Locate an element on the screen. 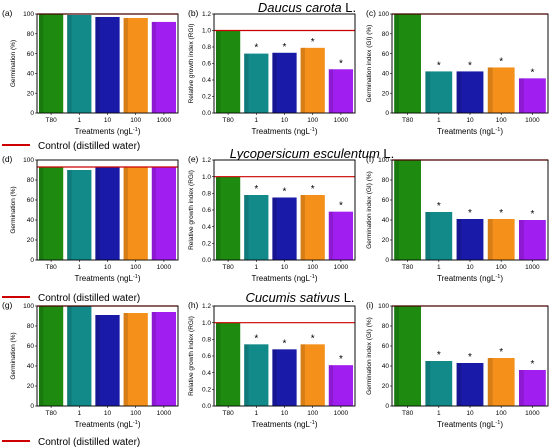  control-legend-1: Control (distilled water) is located at coordinates (71, 146).